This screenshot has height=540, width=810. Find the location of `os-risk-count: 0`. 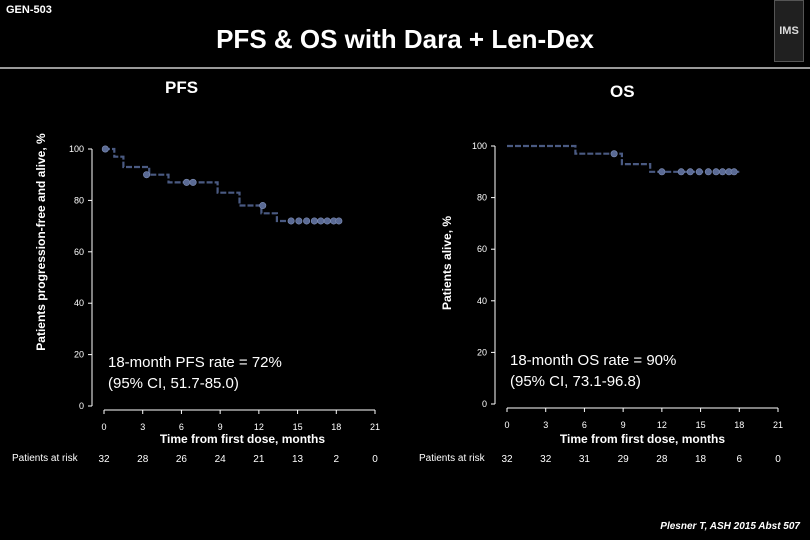

os-risk-count: 0 is located at coordinates (778, 459).